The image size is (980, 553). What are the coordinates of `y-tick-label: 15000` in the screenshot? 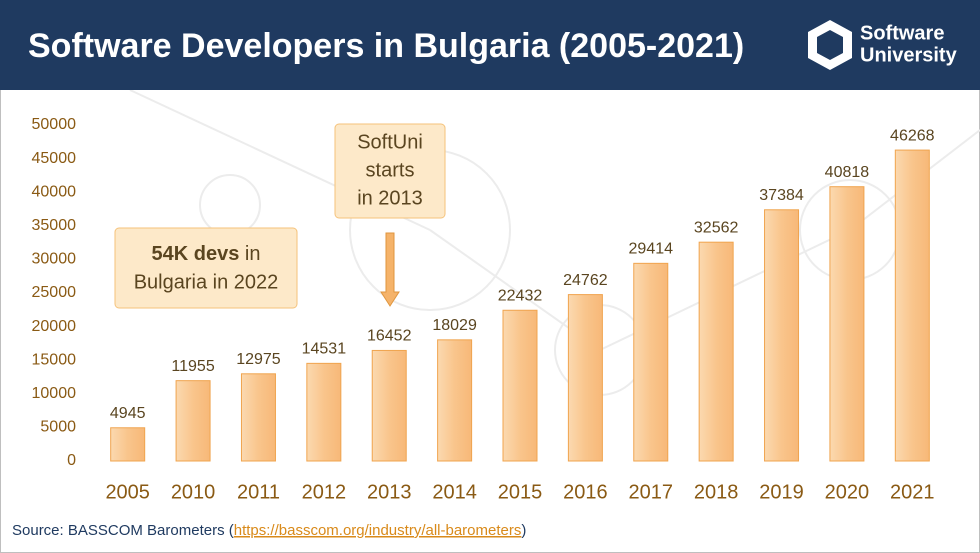 It's located at (54, 359).